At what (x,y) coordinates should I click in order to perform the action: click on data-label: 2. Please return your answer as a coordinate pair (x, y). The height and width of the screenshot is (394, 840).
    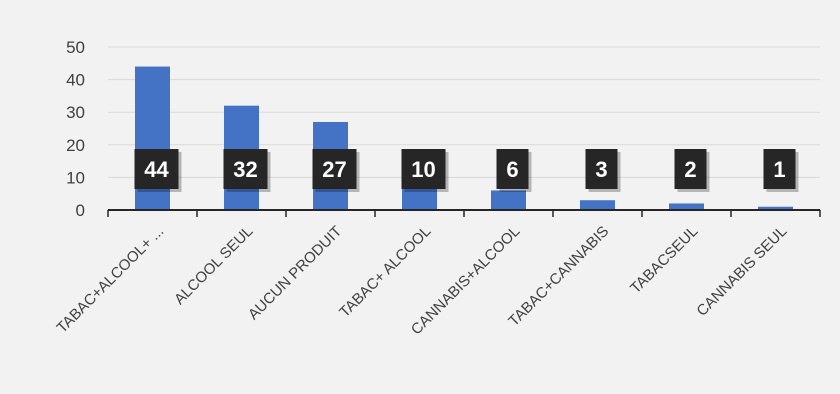
    Looking at the image, I should click on (692, 170).